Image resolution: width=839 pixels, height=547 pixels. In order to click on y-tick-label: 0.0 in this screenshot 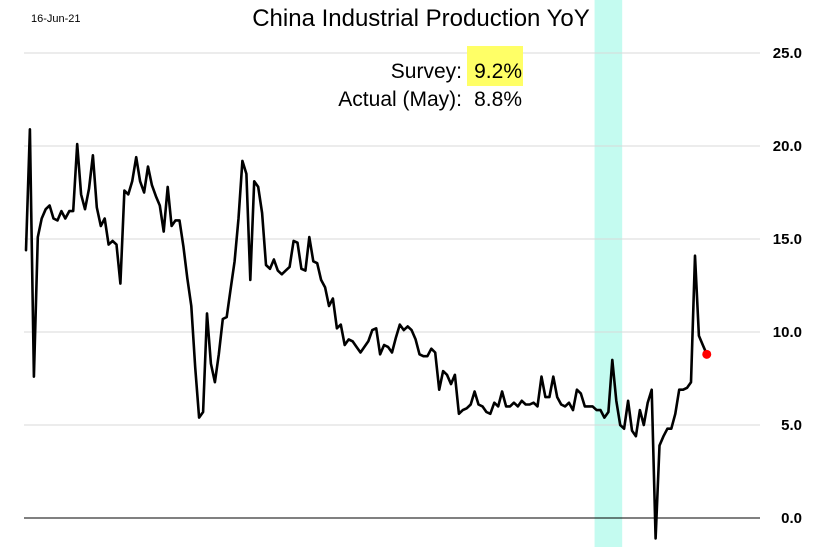, I will do `click(791, 518)`.